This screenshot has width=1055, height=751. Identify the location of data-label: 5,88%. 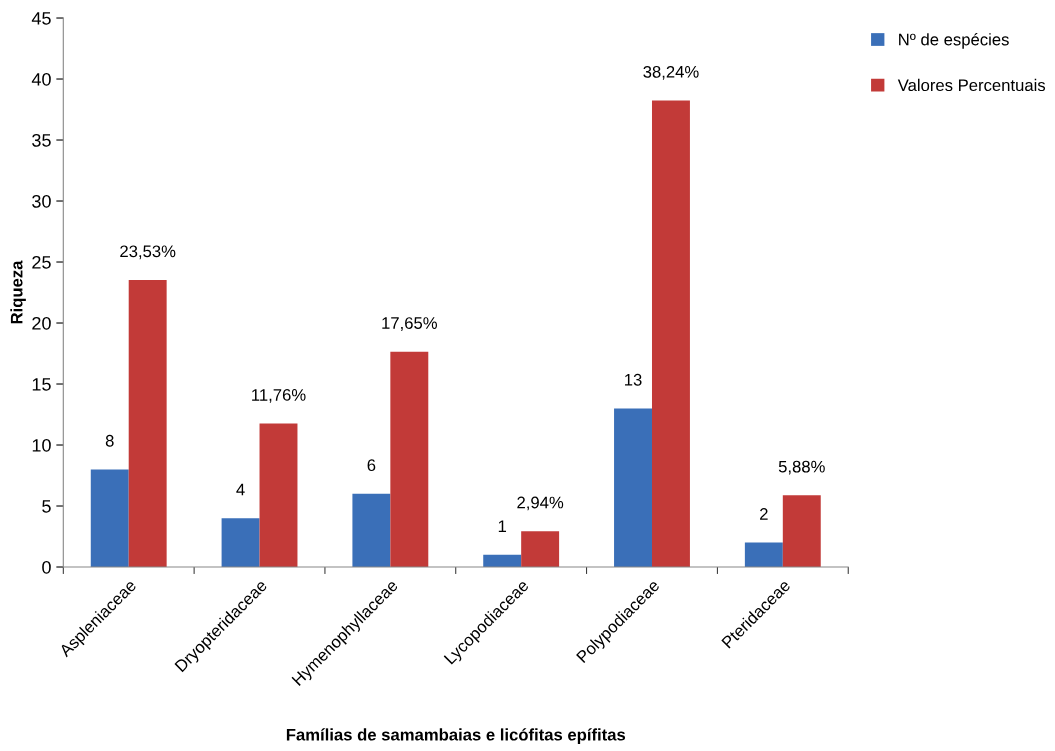
(801, 467).